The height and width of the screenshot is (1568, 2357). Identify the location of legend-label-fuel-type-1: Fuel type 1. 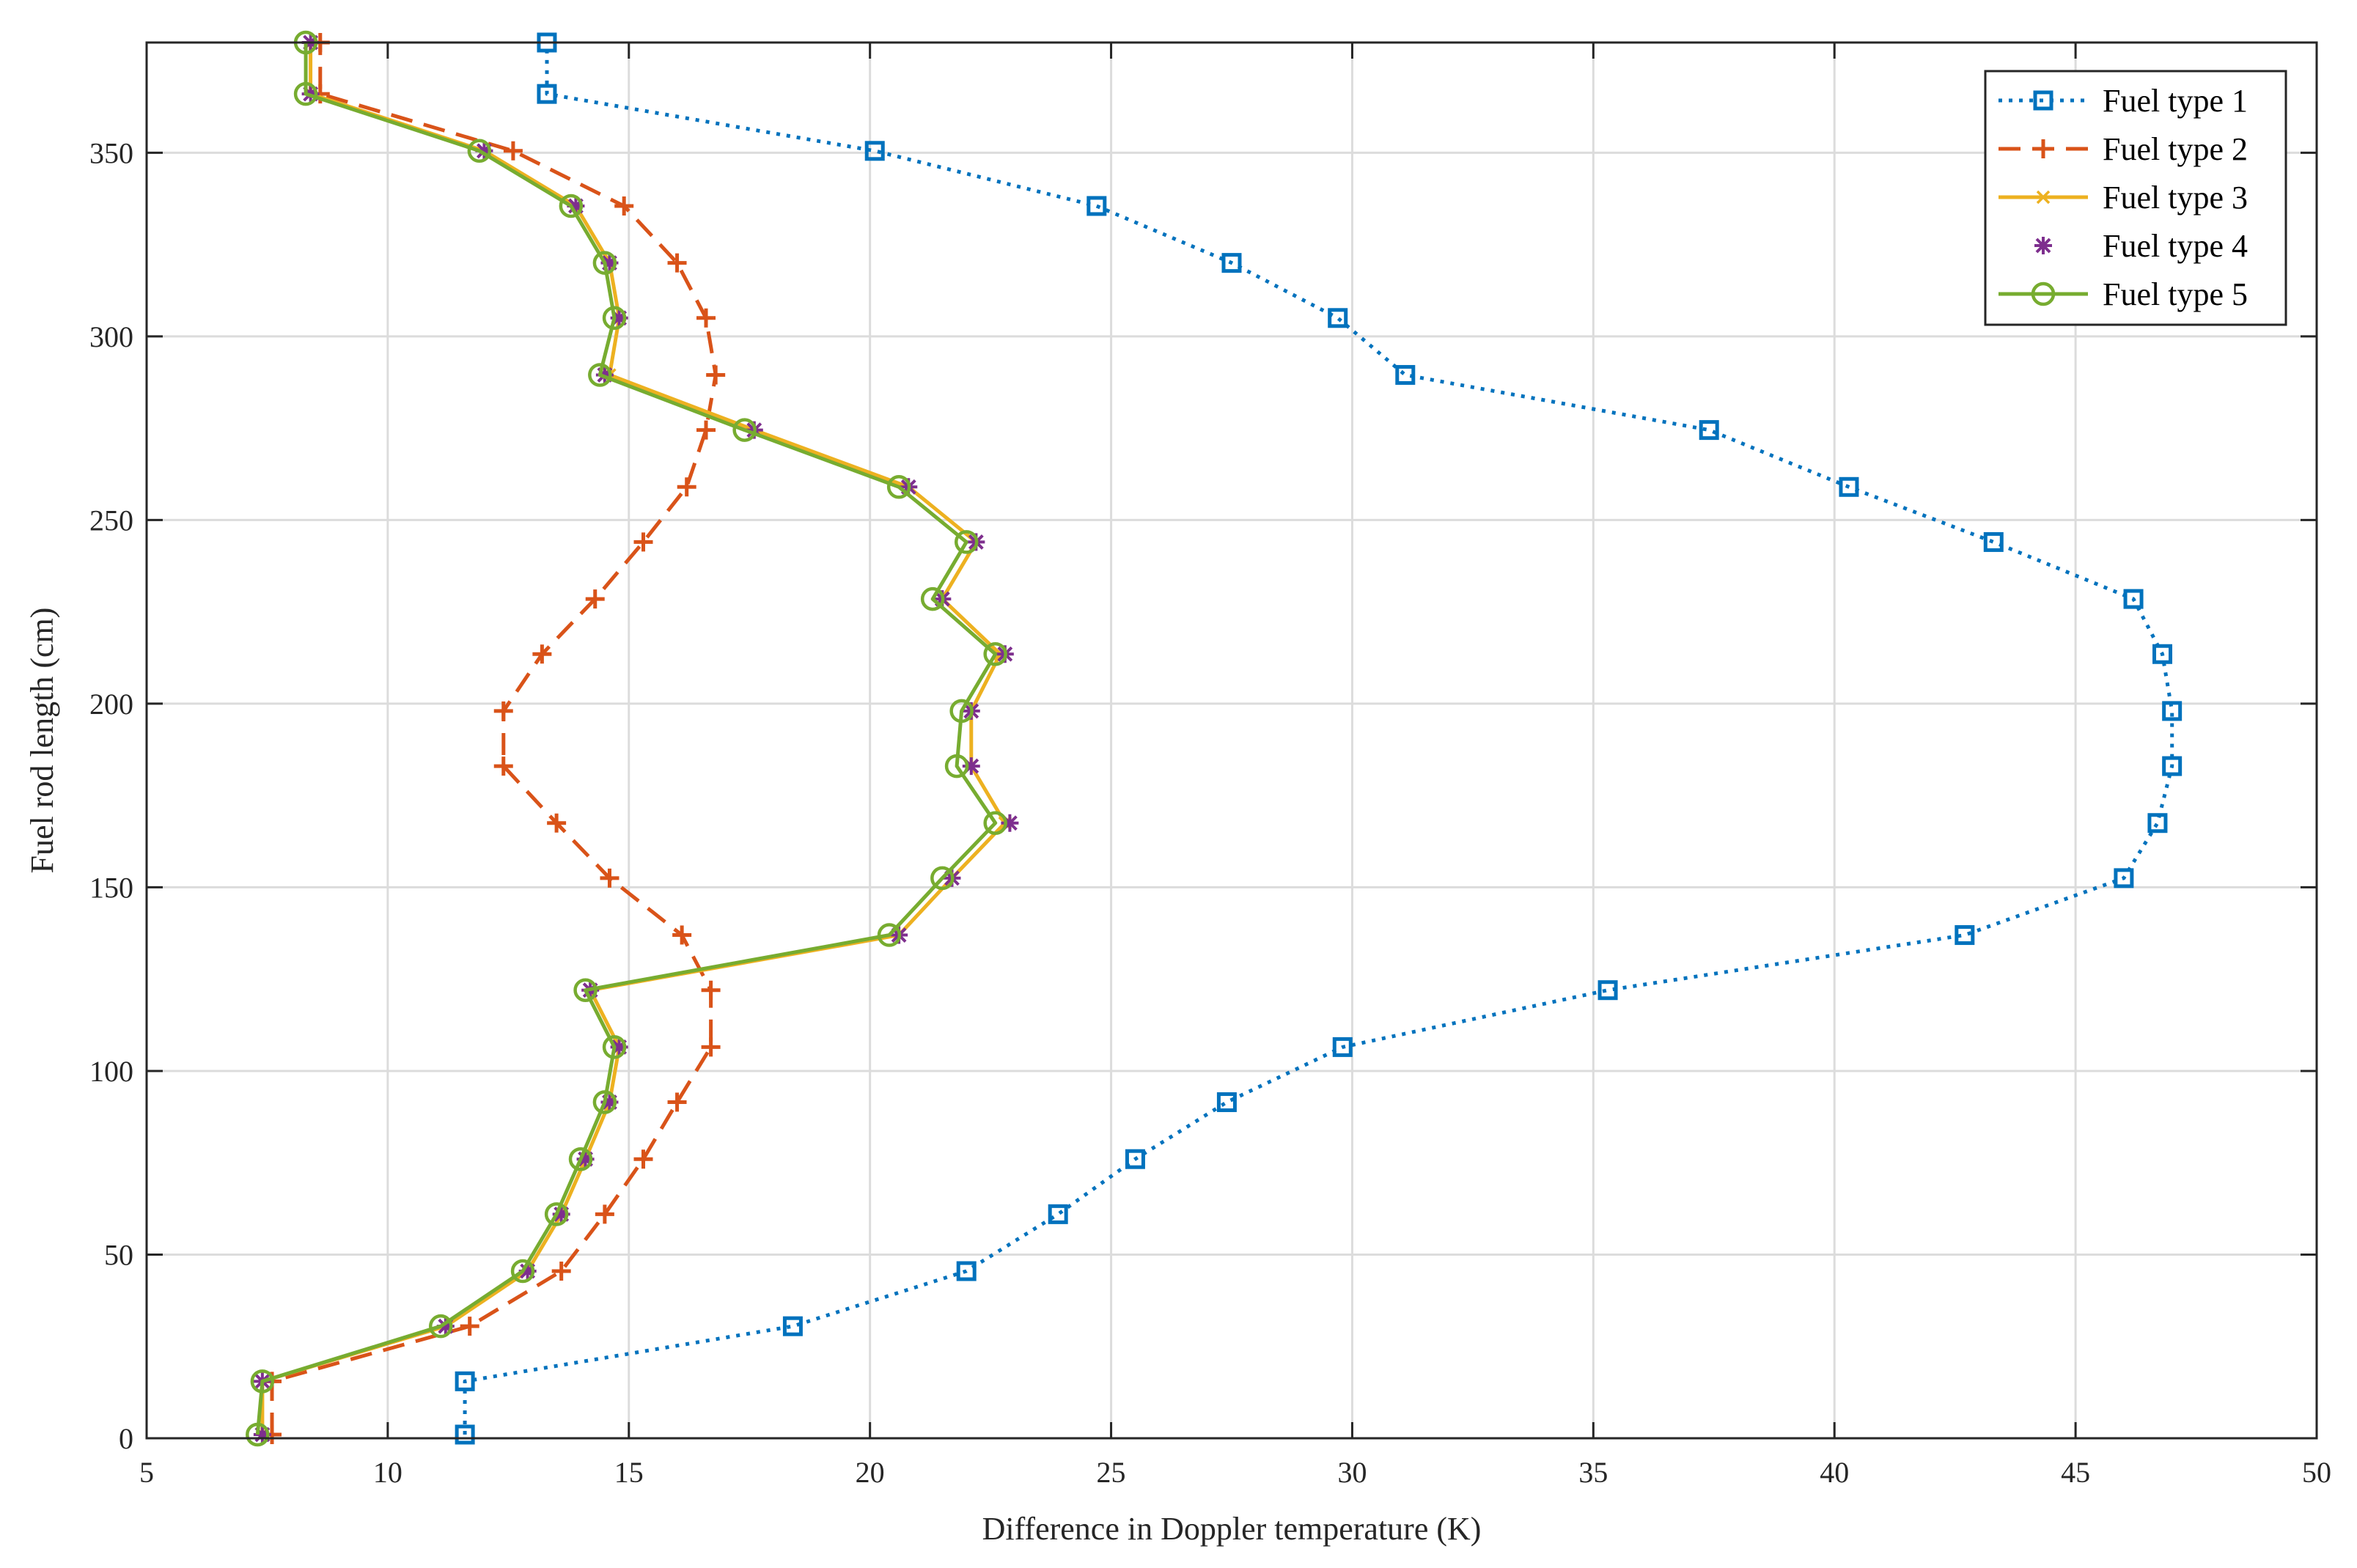
(2175, 101).